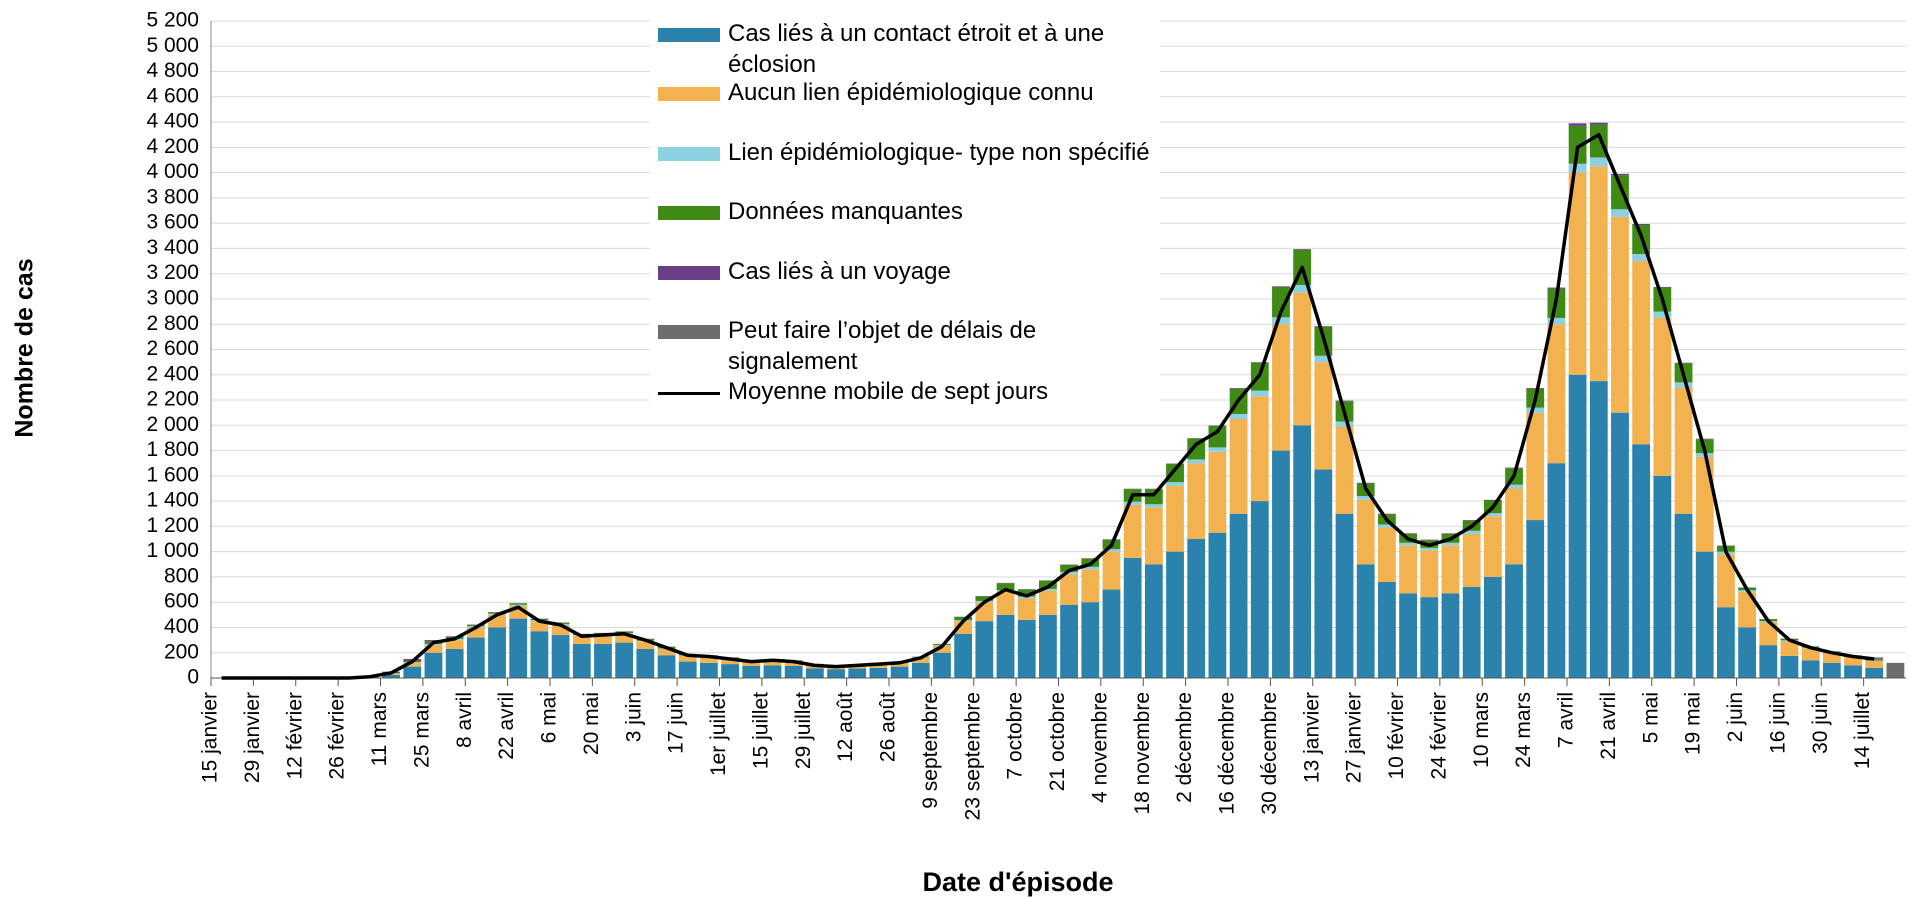 Image resolution: width=1910 pixels, height=898 pixels. Describe the element at coordinates (689, 213) in the screenshot. I see `legend-swatch` at that location.